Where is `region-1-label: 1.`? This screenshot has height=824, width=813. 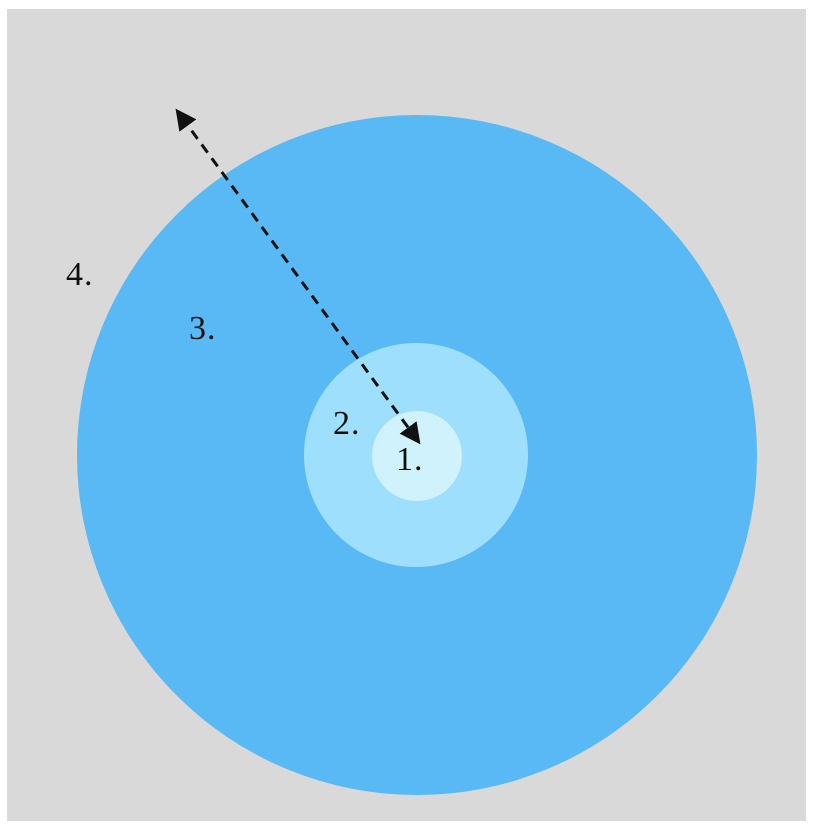 region-1-label: 1. is located at coordinates (410, 459).